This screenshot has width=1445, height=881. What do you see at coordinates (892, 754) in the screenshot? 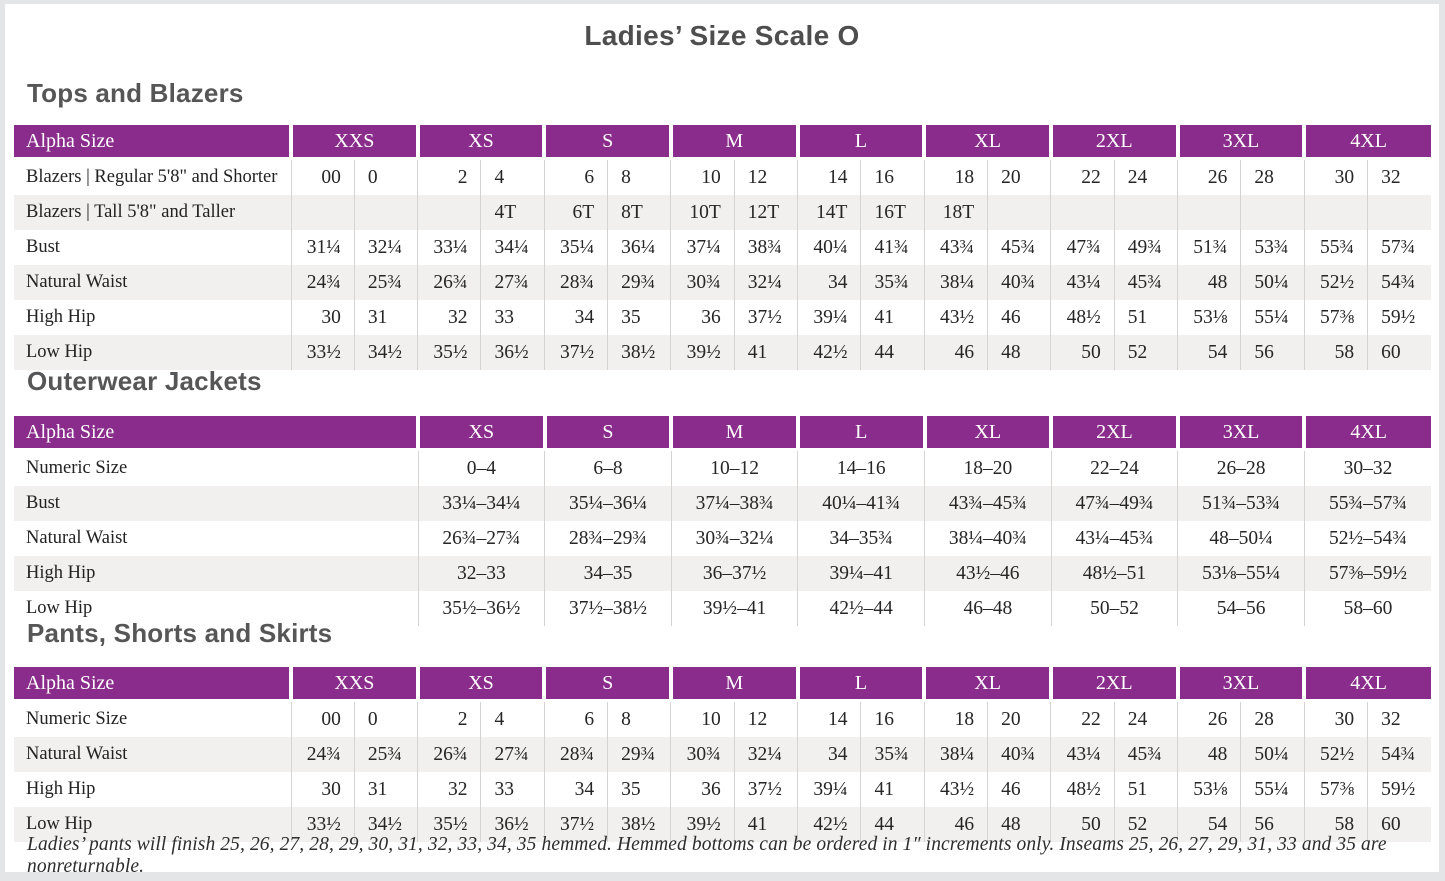
I see `size-cell: 35¾` at bounding box center [892, 754].